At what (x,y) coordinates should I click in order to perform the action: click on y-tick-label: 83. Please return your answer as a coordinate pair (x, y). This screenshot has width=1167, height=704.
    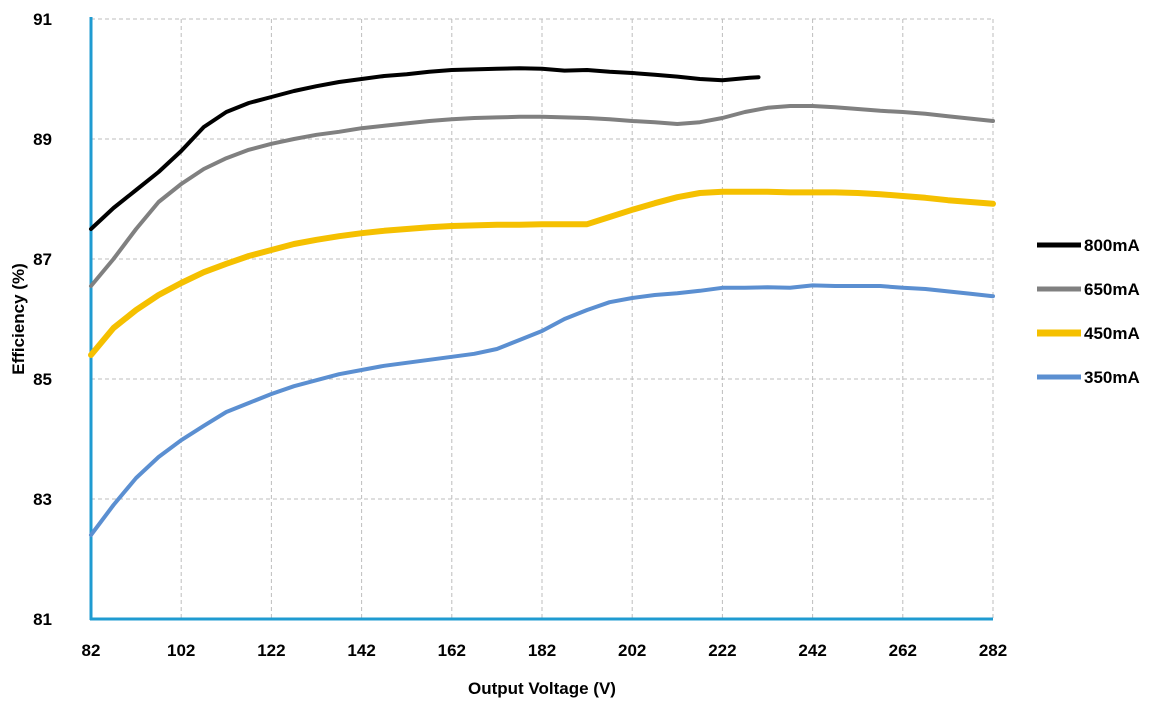
    Looking at the image, I should click on (42, 499).